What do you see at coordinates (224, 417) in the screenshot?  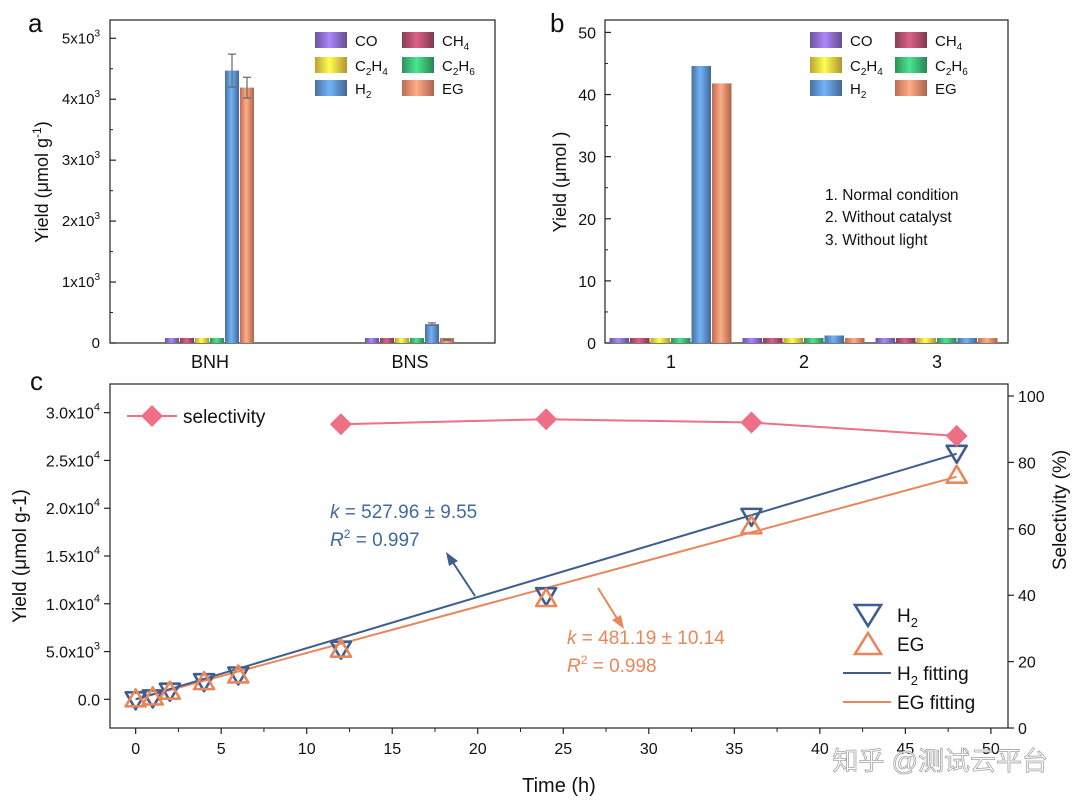 I see `legend-selectivity-label: selectivity` at bounding box center [224, 417].